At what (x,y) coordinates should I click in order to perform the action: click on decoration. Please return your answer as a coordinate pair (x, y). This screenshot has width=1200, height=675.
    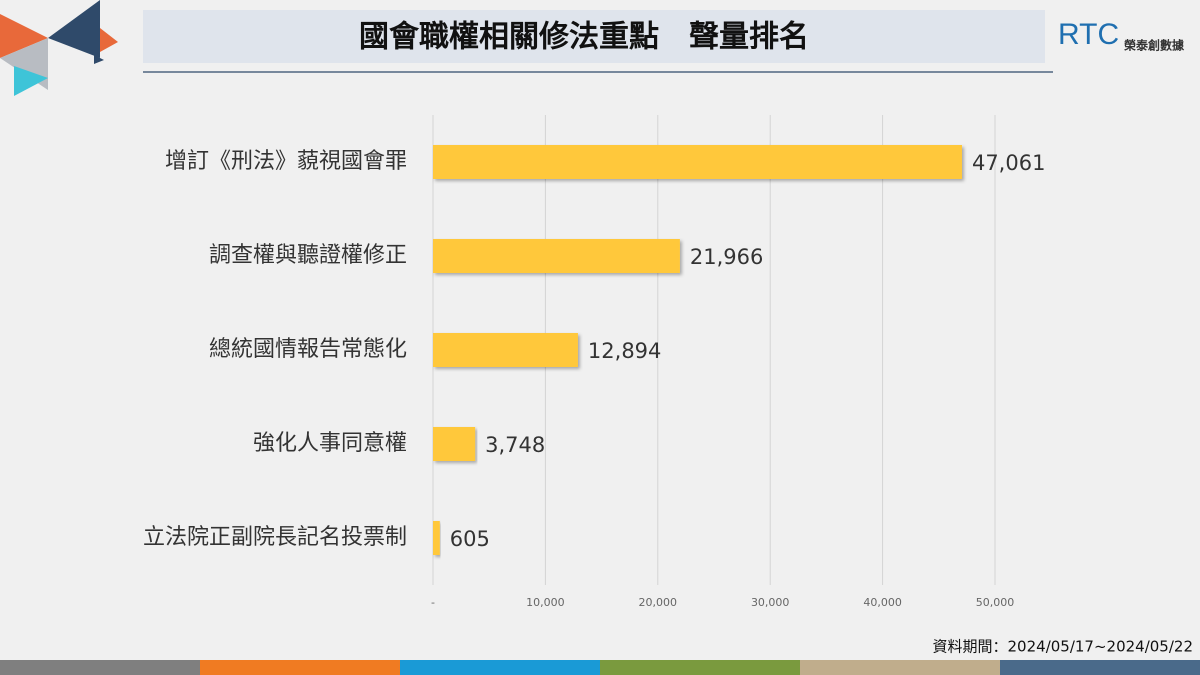
    Looking at the image, I should click on (59, 48).